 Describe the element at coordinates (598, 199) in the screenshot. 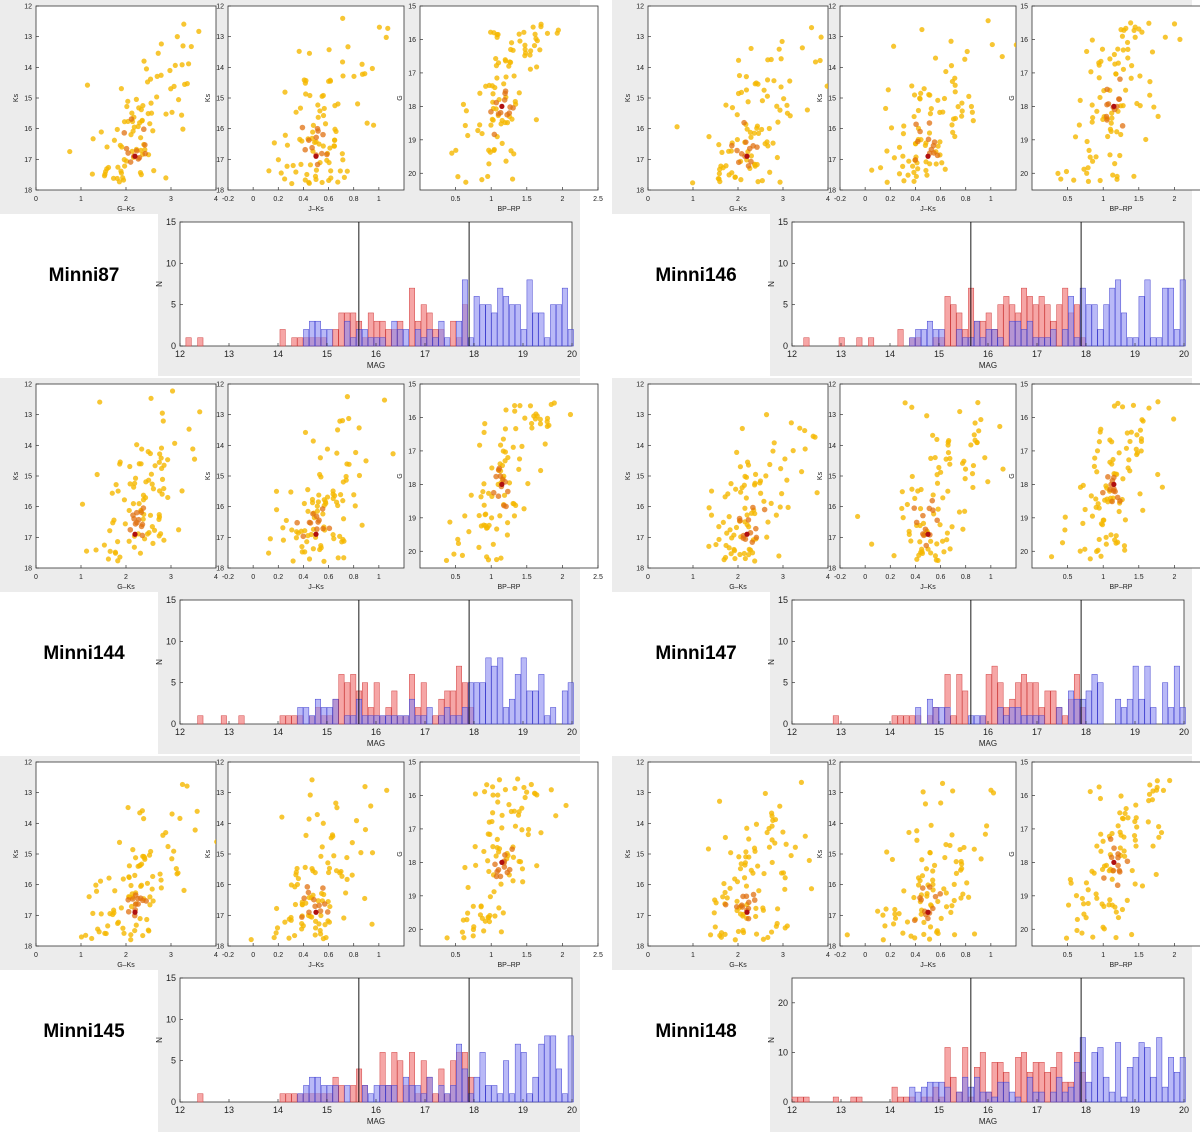

I see `x-tick-label: 2.5` at that location.